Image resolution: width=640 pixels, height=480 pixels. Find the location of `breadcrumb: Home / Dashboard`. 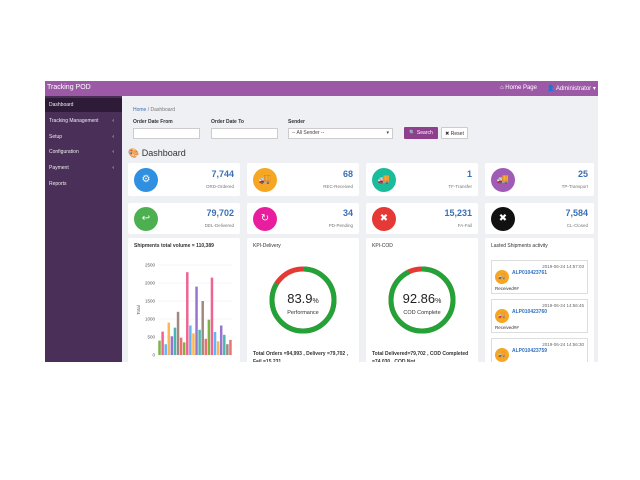

breadcrumb: Home / Dashboard is located at coordinates (154, 110).